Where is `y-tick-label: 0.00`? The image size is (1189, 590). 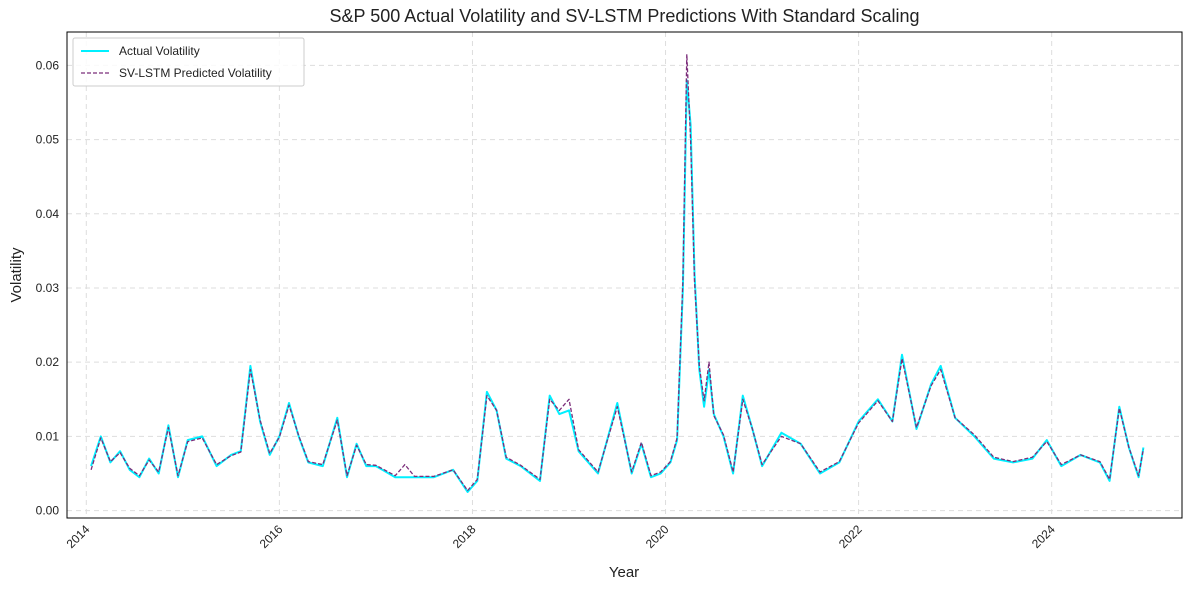 y-tick-label: 0.00 is located at coordinates (48, 511).